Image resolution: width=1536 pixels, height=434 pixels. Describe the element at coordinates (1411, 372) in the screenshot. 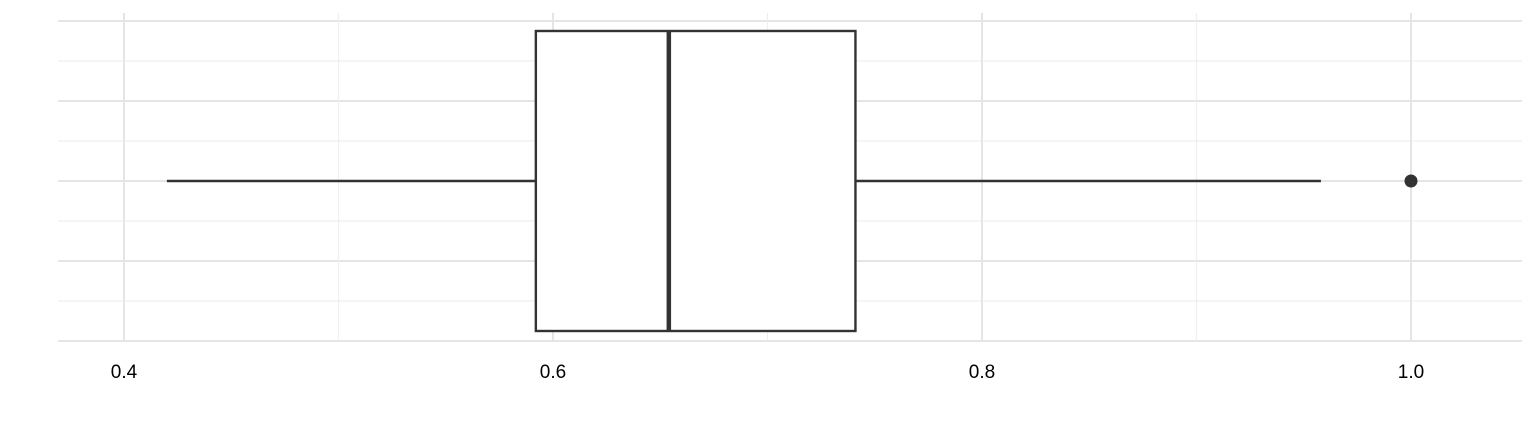

I see `x-tick-label: 1.0` at that location.